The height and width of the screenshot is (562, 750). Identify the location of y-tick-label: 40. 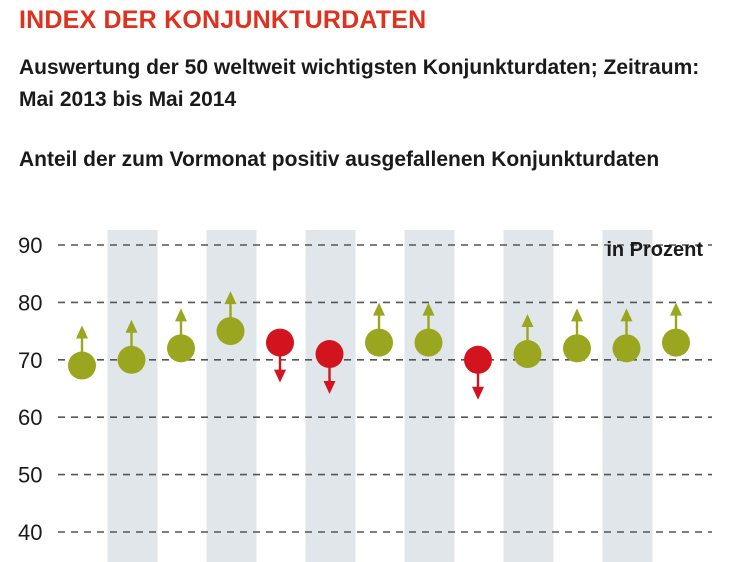
(30, 532).